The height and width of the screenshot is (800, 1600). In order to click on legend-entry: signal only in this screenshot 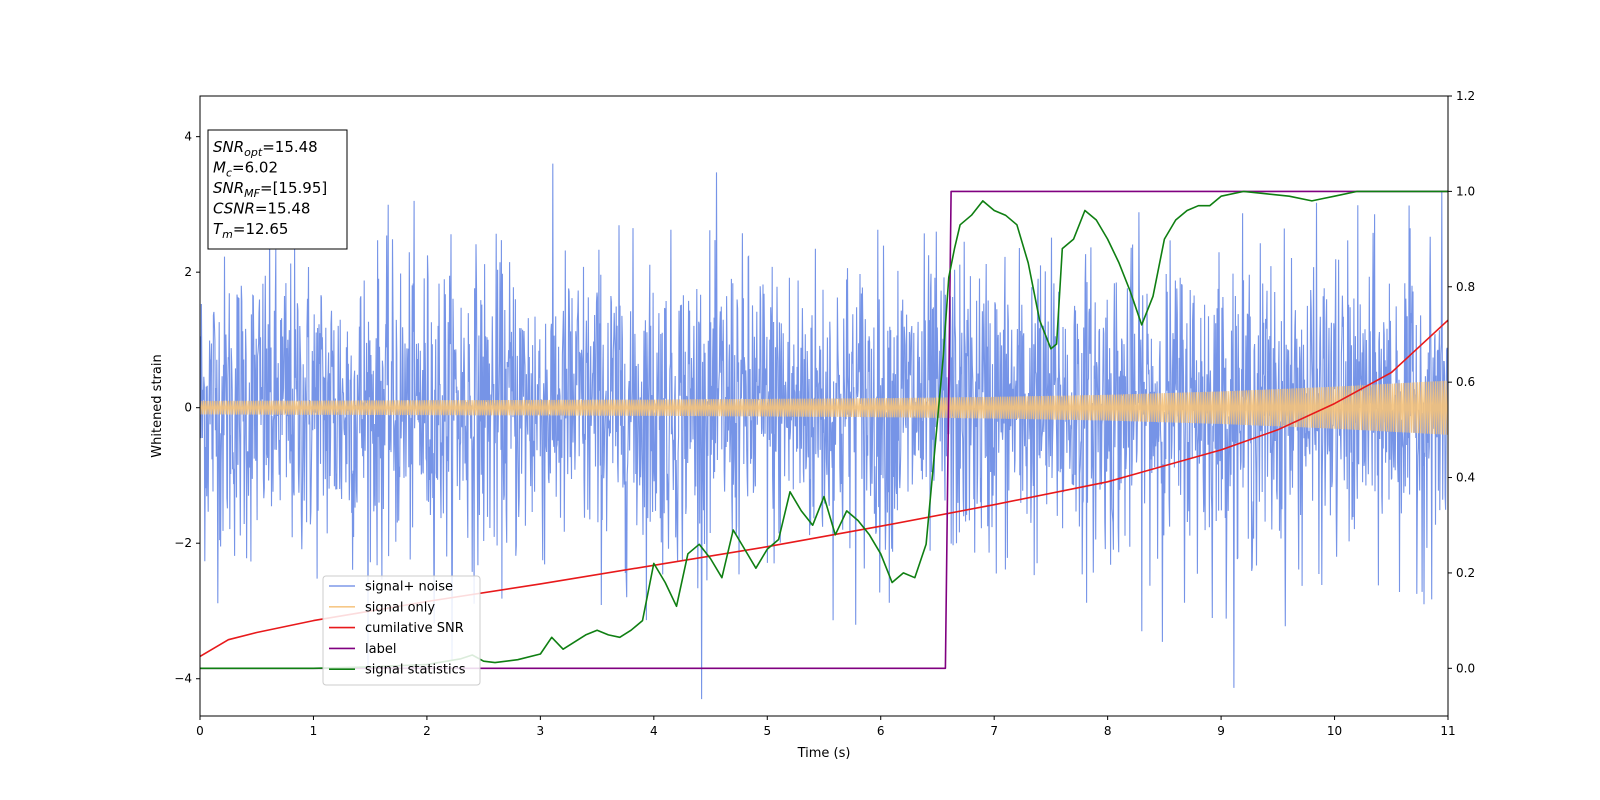, I will do `click(400, 607)`.